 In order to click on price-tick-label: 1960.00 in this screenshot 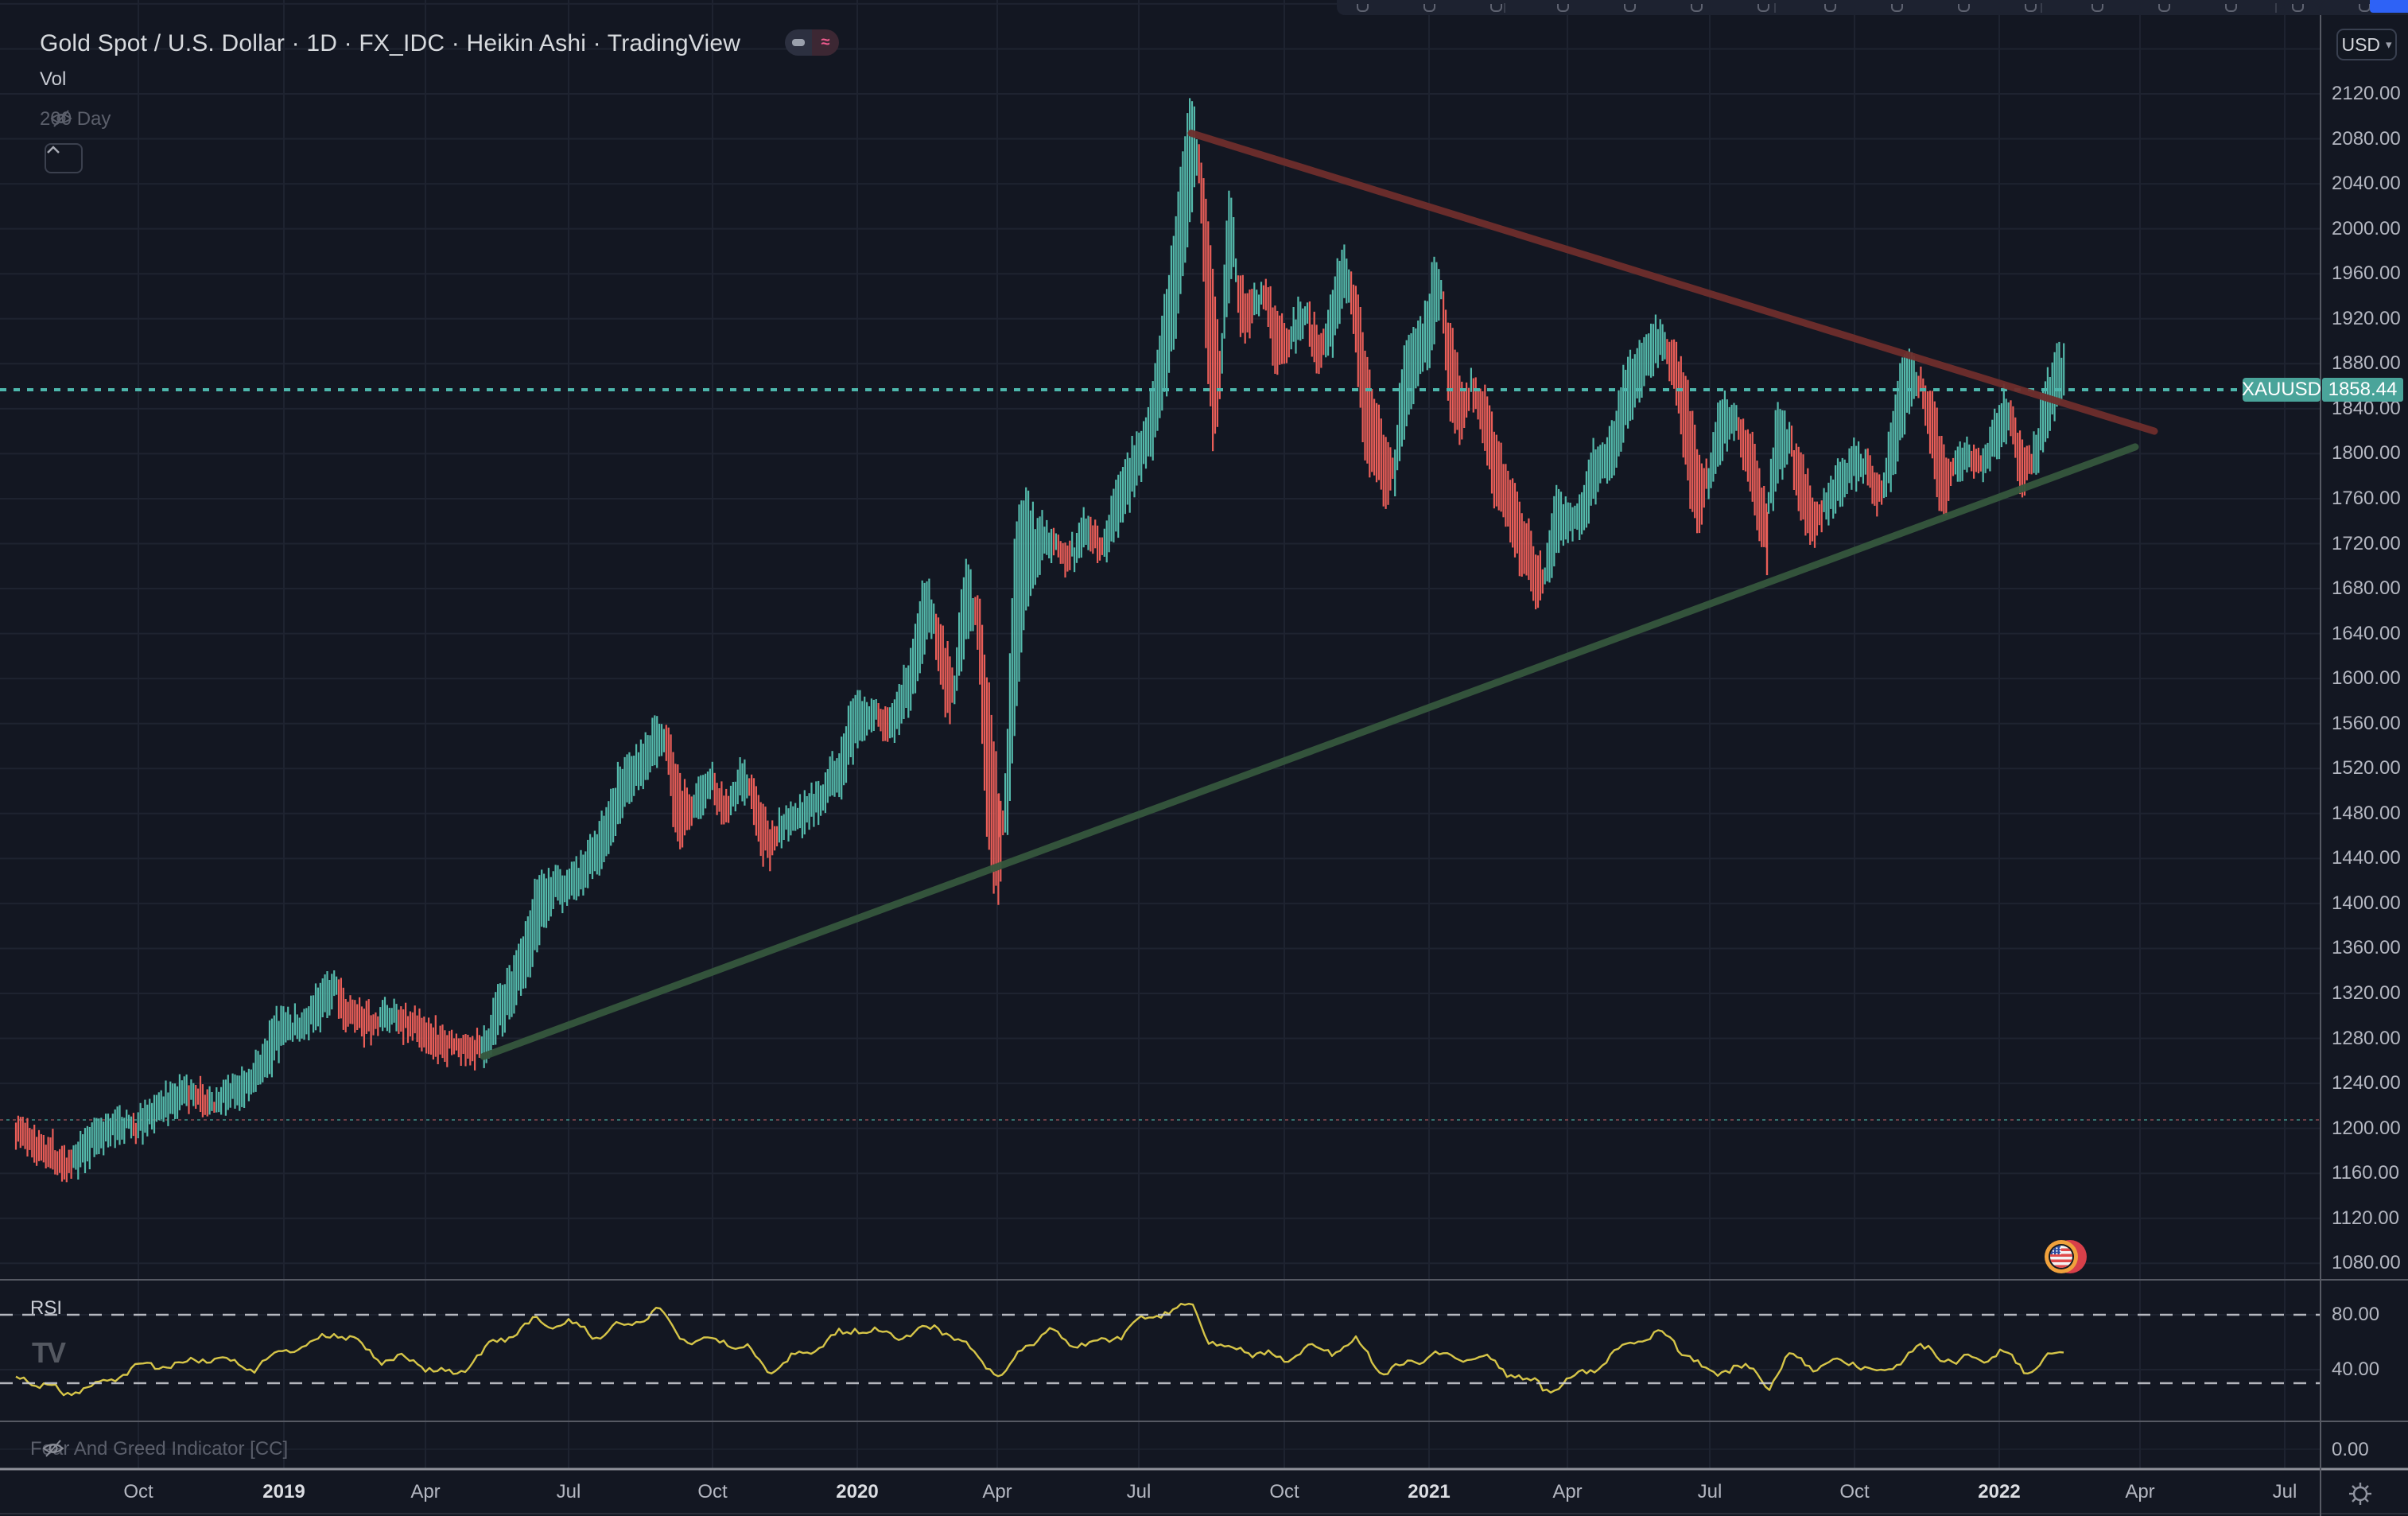, I will do `click(2366, 273)`.